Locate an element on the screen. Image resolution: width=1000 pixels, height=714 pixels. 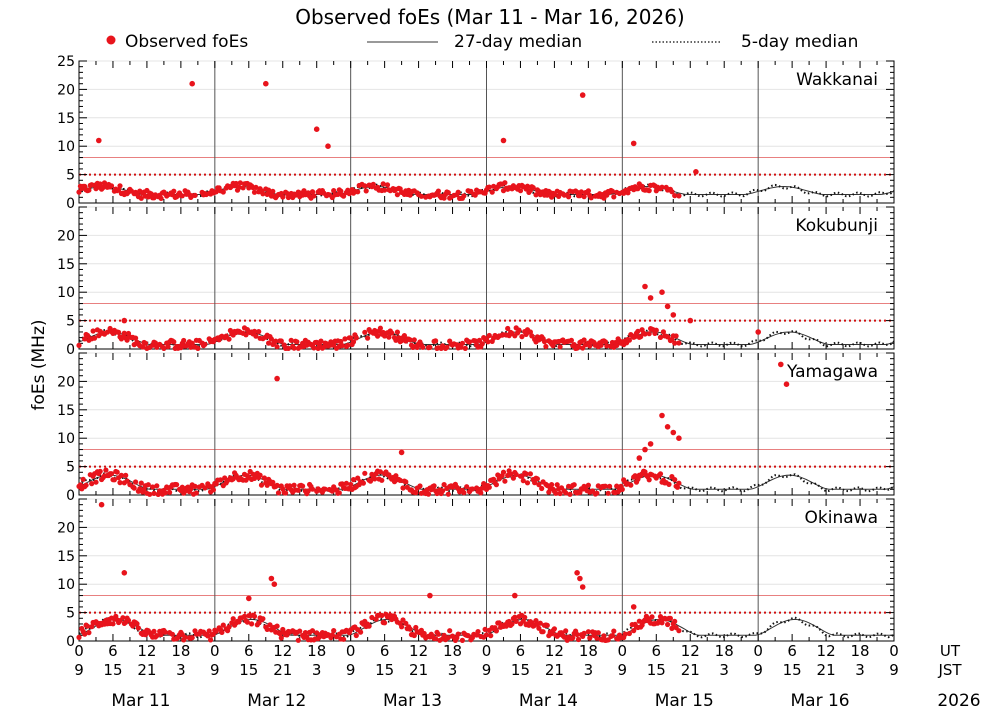
day-label: Mar 16 is located at coordinates (820, 701).